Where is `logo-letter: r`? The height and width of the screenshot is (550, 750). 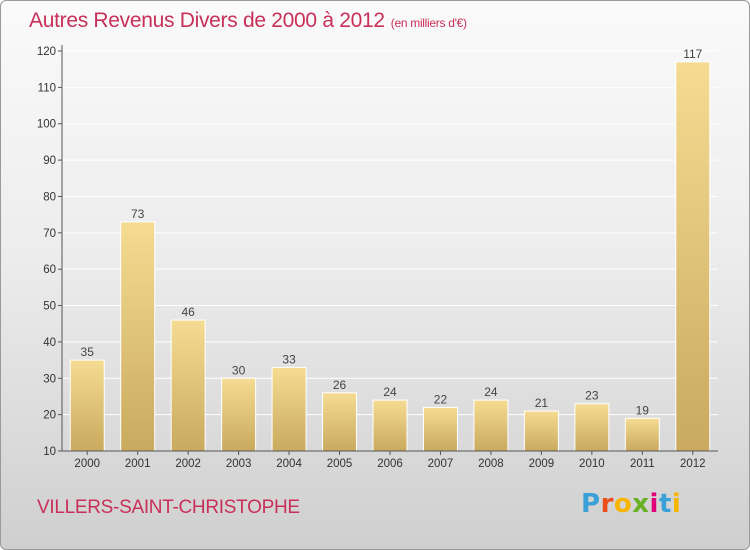
logo-letter: r is located at coordinates (607, 504).